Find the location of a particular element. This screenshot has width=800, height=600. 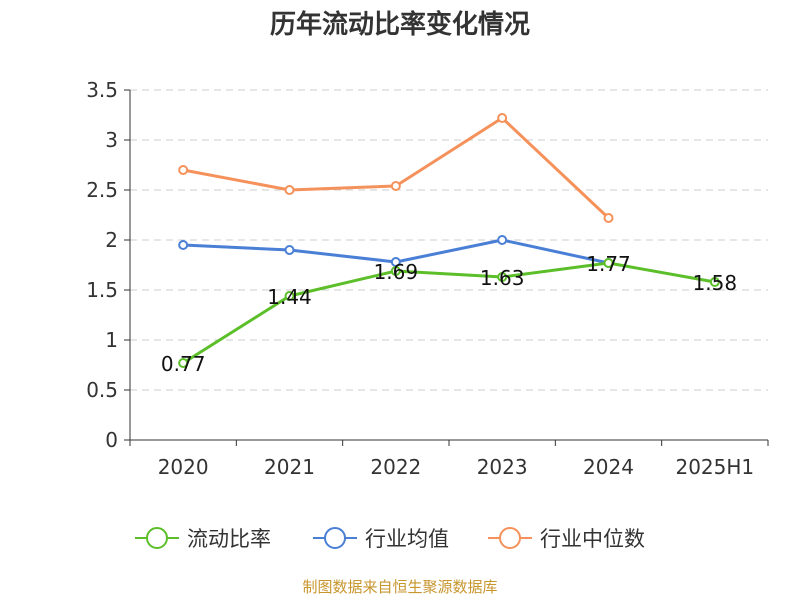

data-labels: 0.77 1.44 1.69 1.63 1.77 1.58 is located at coordinates (449, 314).